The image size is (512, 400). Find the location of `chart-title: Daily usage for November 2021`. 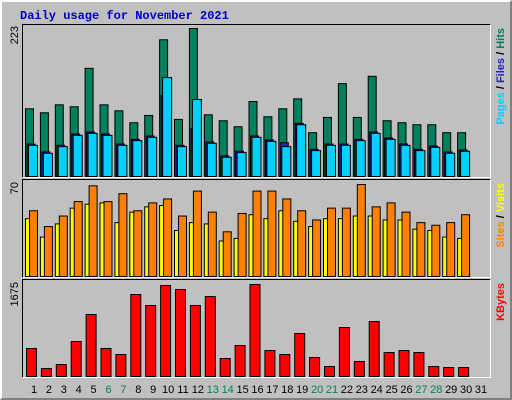

chart-title: Daily usage for November 2021 is located at coordinates (124, 16).